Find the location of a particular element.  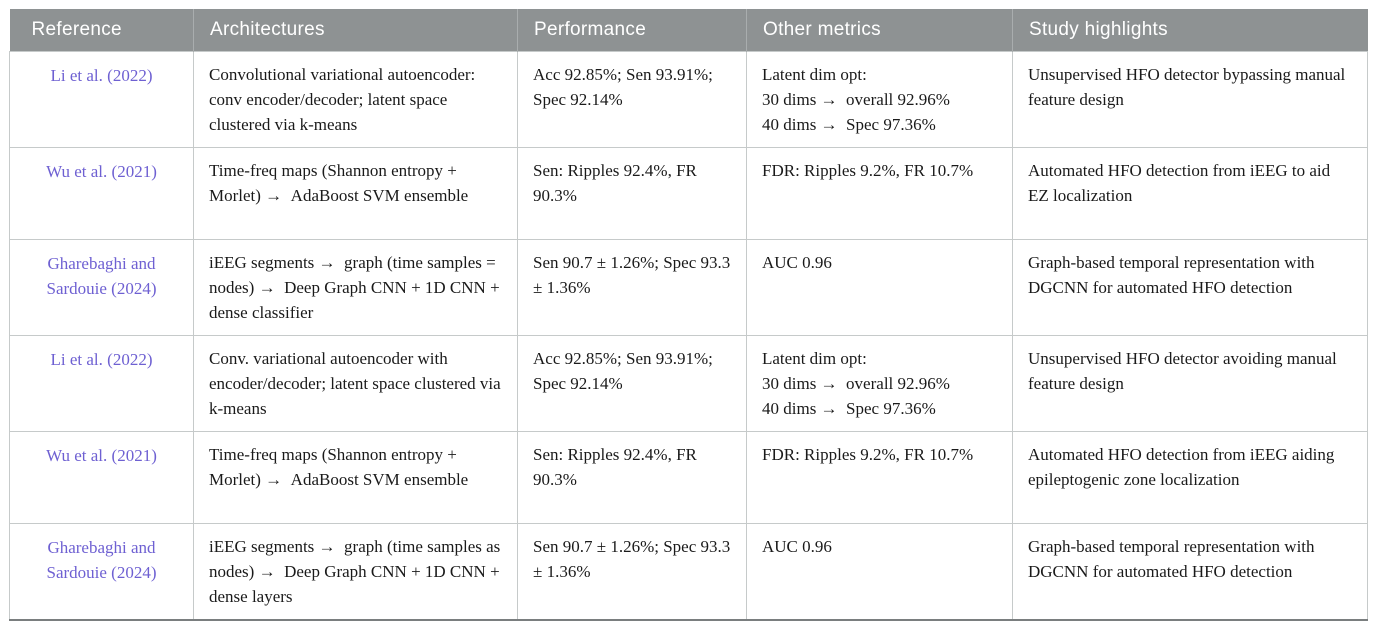

column-header-architectures: Architectures is located at coordinates (355, 30).